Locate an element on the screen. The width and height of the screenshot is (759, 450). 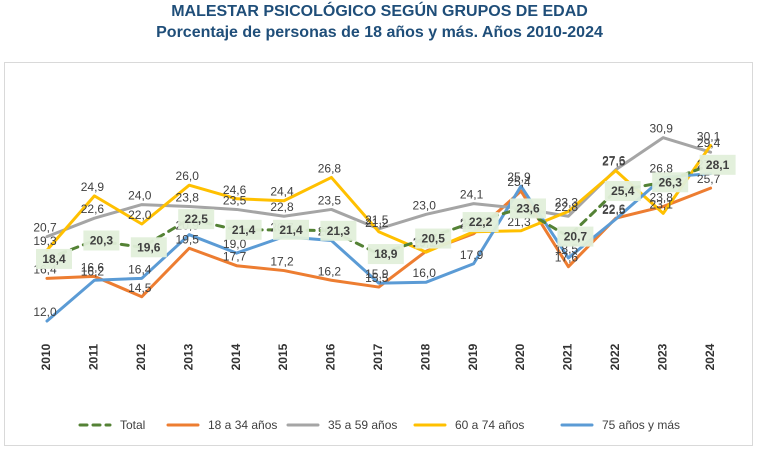
data-label: 26,0 is located at coordinates (188, 176).